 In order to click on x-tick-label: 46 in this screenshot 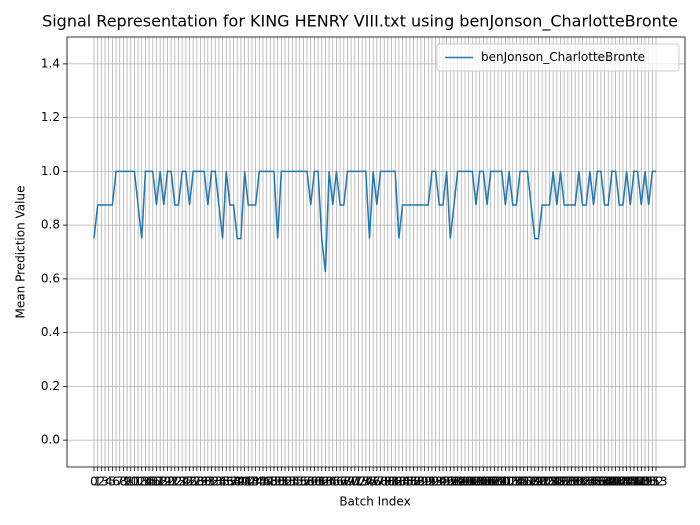, I will do `click(262, 482)`.